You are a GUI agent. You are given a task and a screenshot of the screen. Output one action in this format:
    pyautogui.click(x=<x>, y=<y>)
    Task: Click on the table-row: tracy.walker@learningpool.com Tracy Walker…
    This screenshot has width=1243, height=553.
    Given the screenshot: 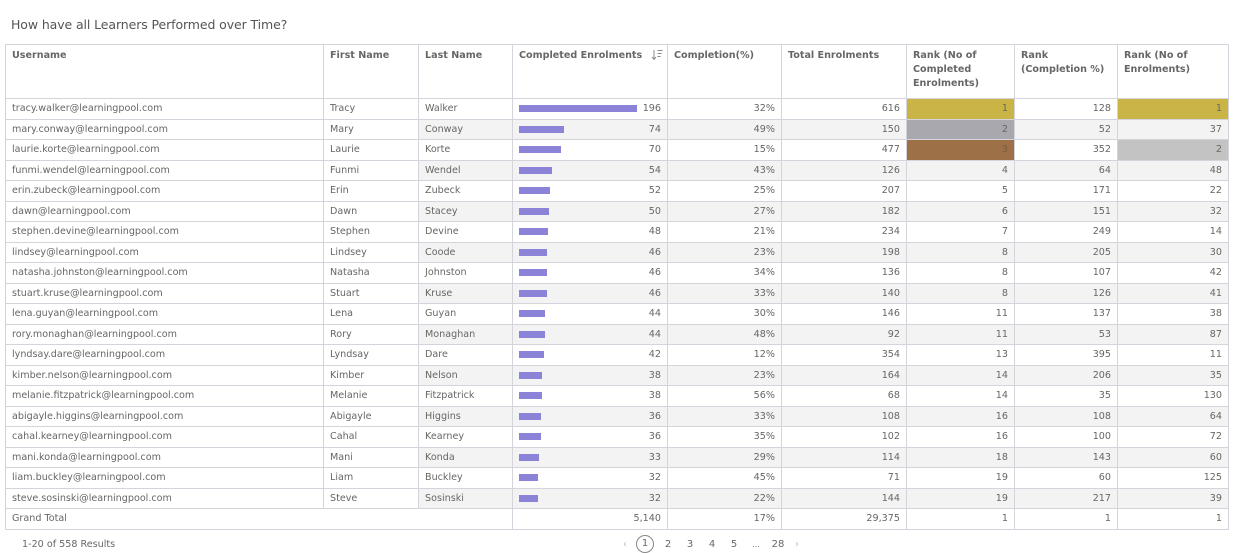 What is the action you would take?
    pyautogui.click(x=617, y=109)
    